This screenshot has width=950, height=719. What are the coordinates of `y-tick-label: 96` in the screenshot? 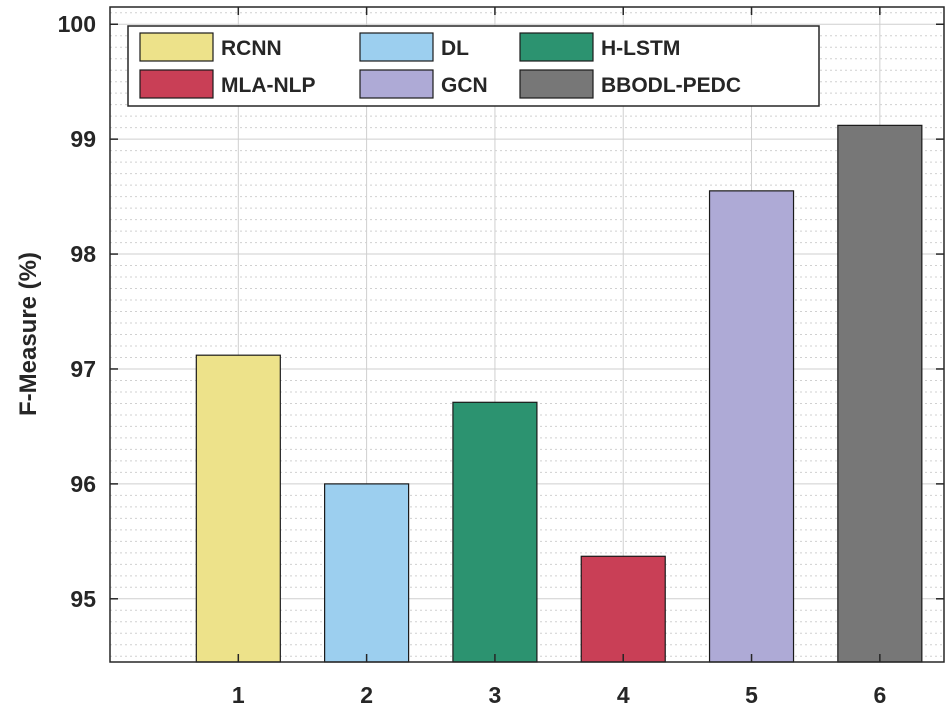 It's located at (83, 484).